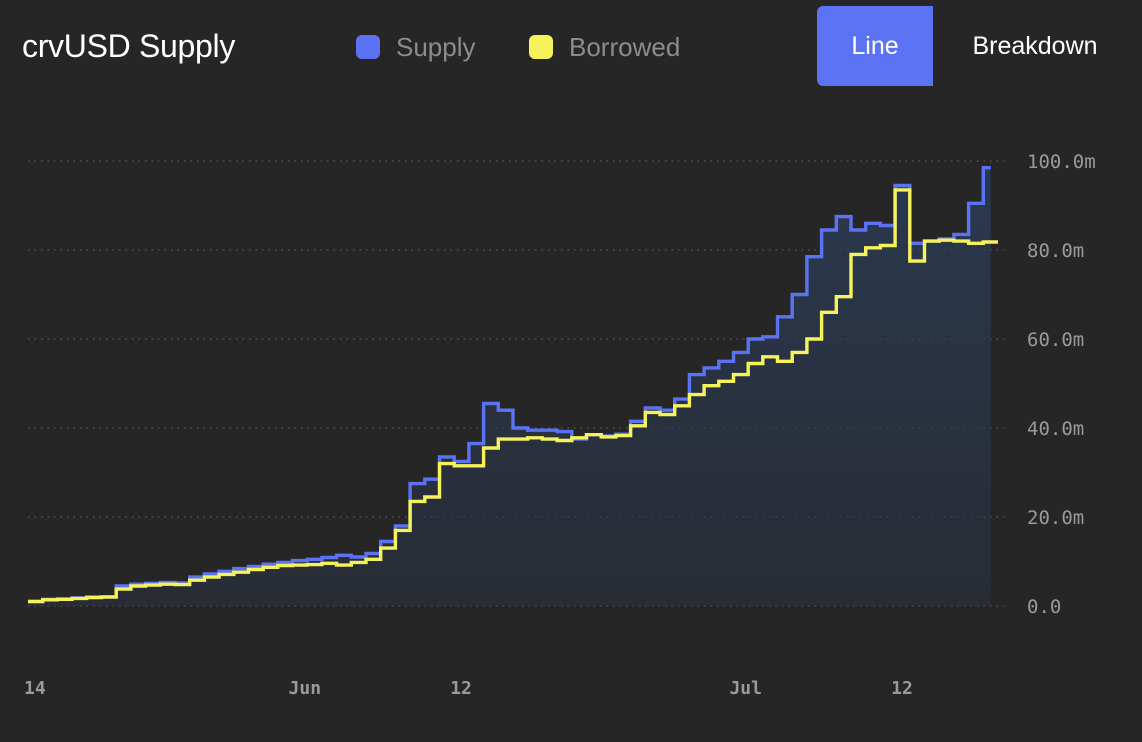 This screenshot has height=742, width=1142. What do you see at coordinates (129, 46) in the screenshot?
I see `chart-title: crvUSD Supply` at bounding box center [129, 46].